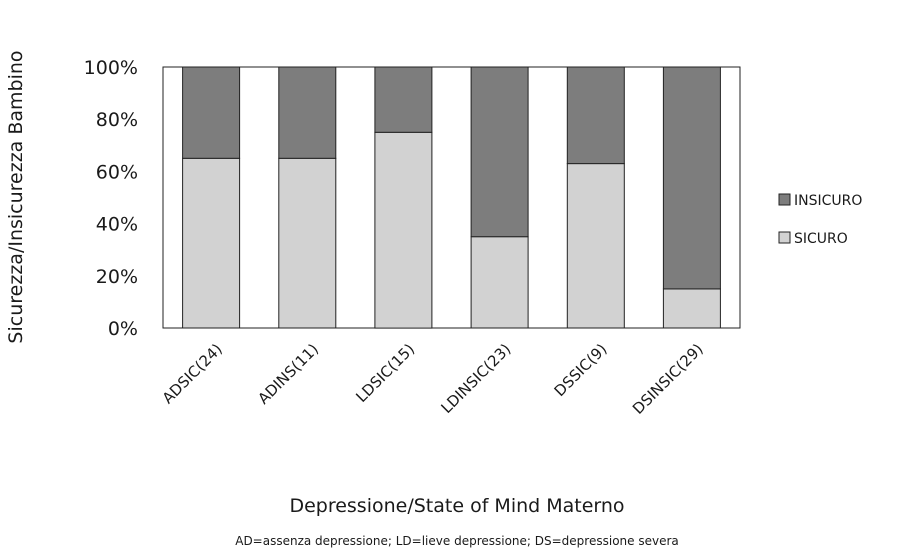  Describe the element at coordinates (111, 198) in the screenshot. I see `y-tick-labels: 0% 20% 40% 60% 80% 100%` at that location.